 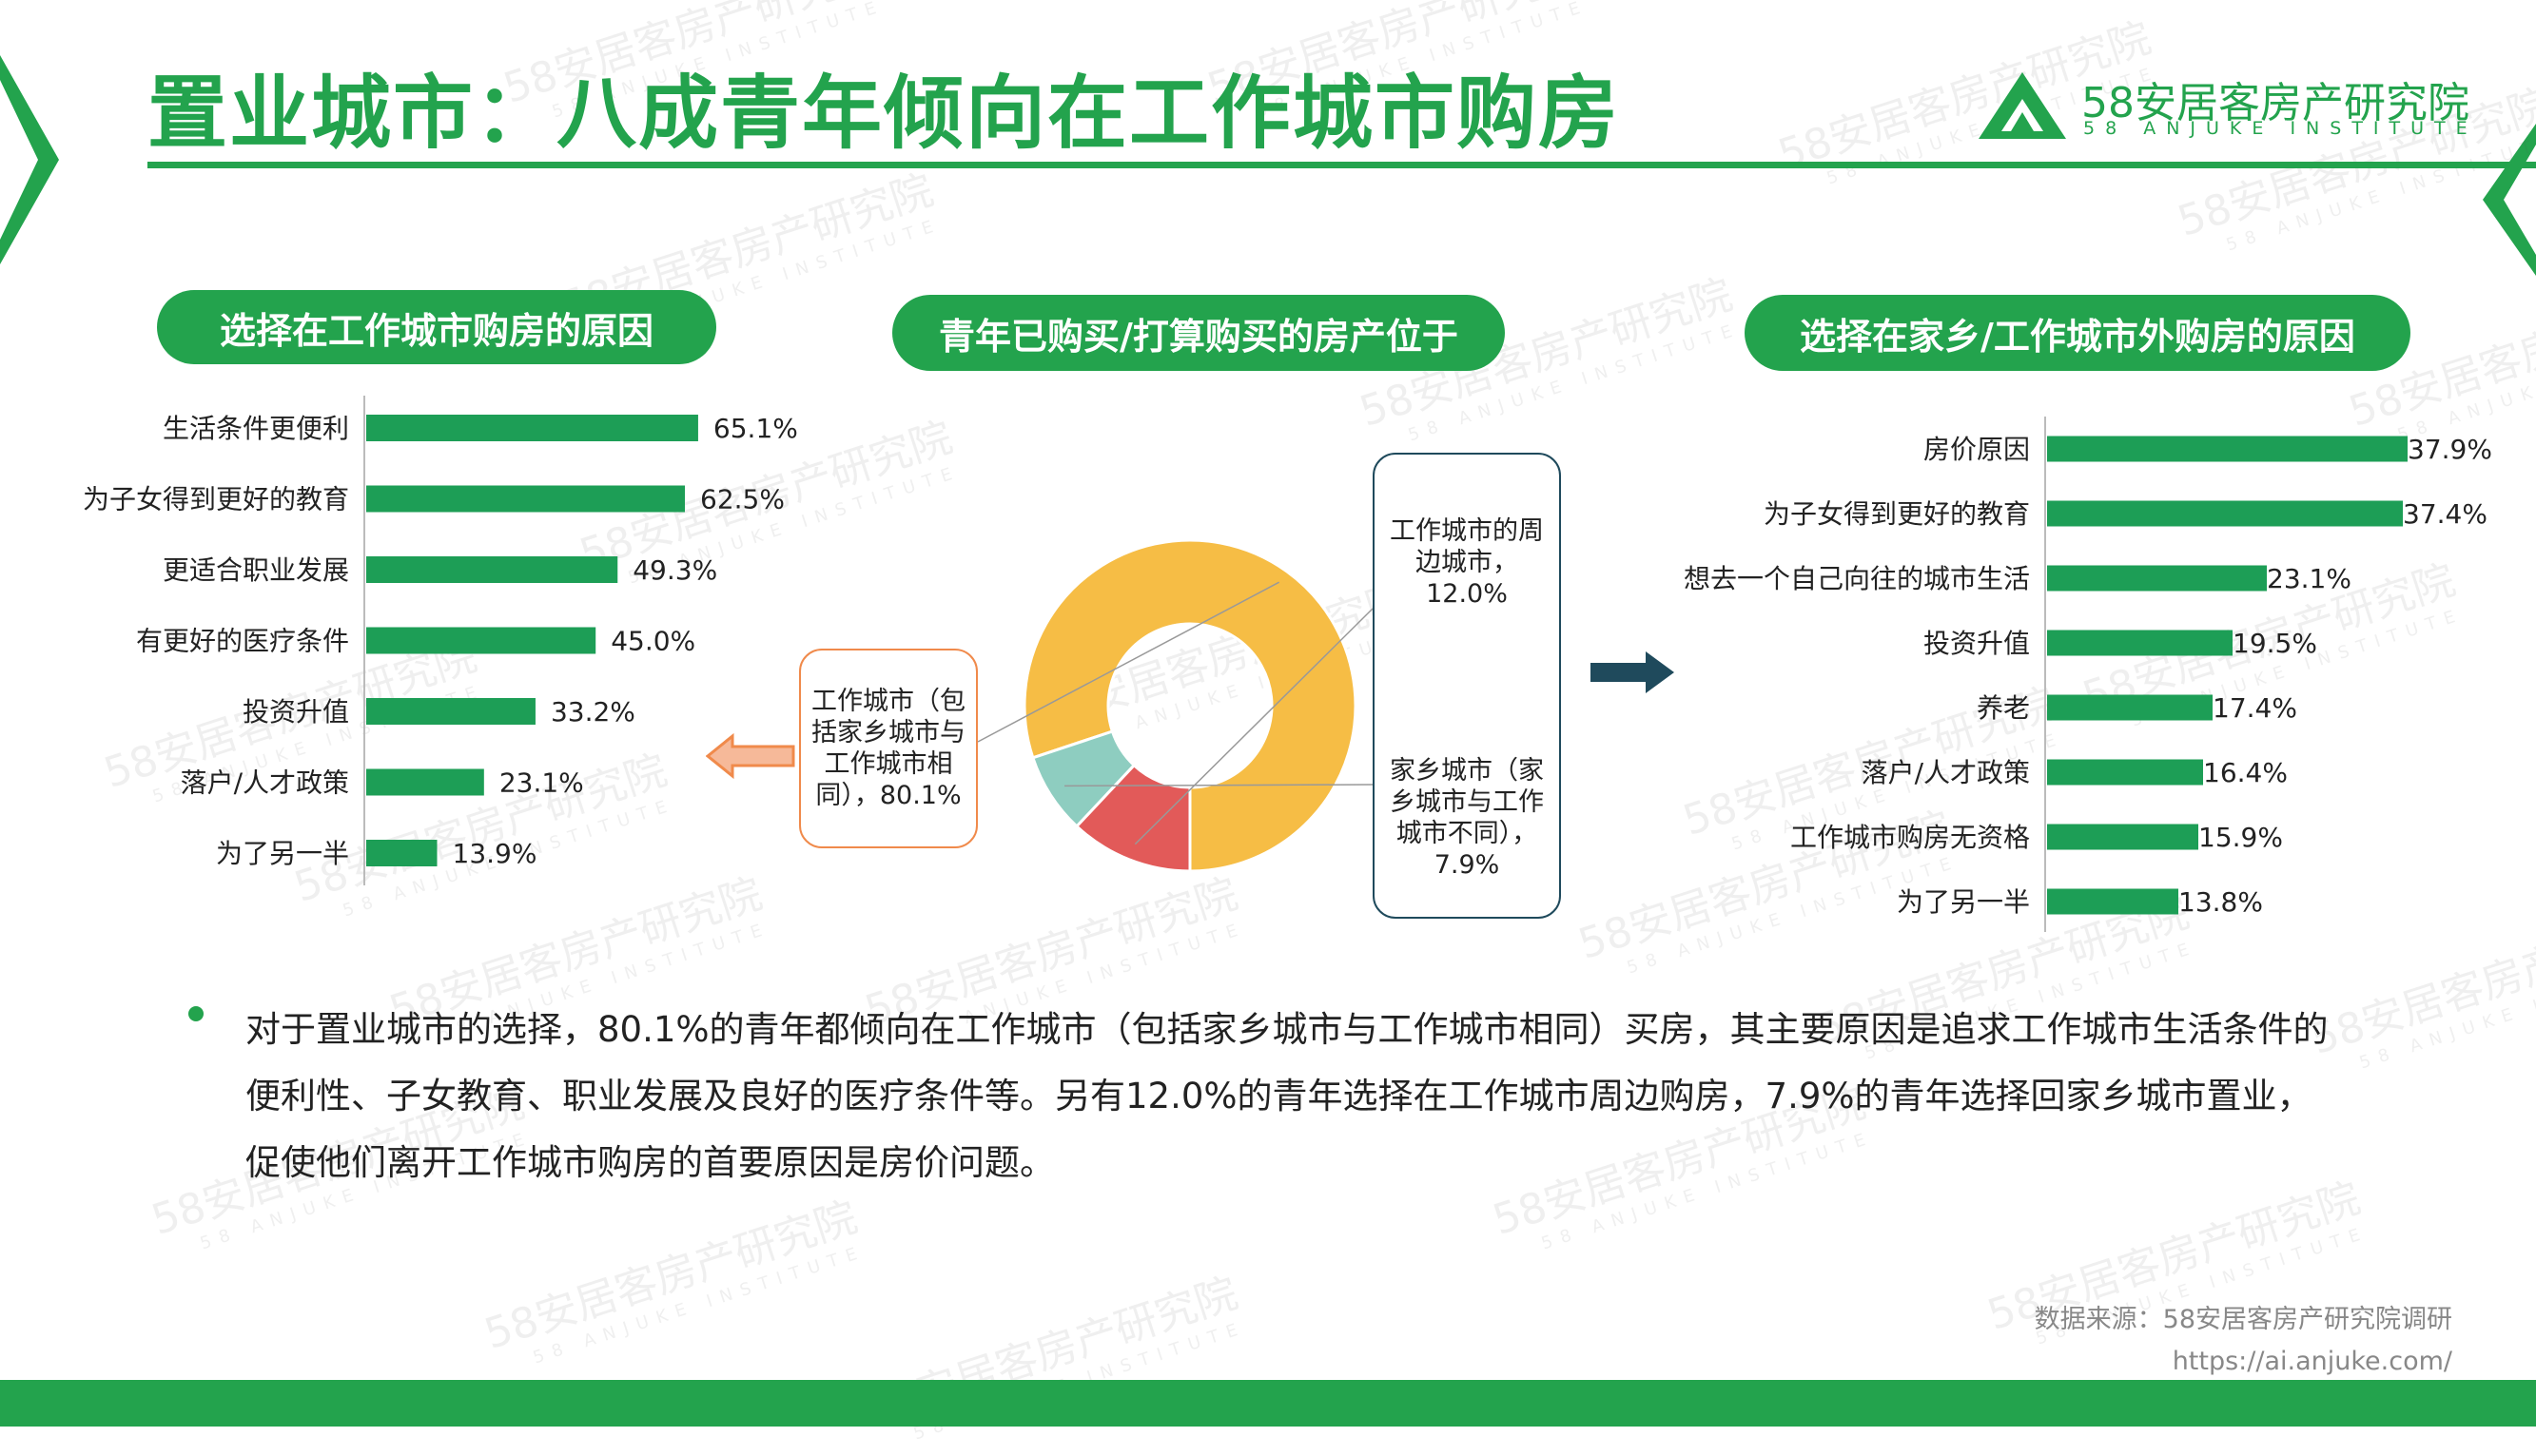 I want to click on bar-value-label: 33.2%, so click(x=593, y=712).